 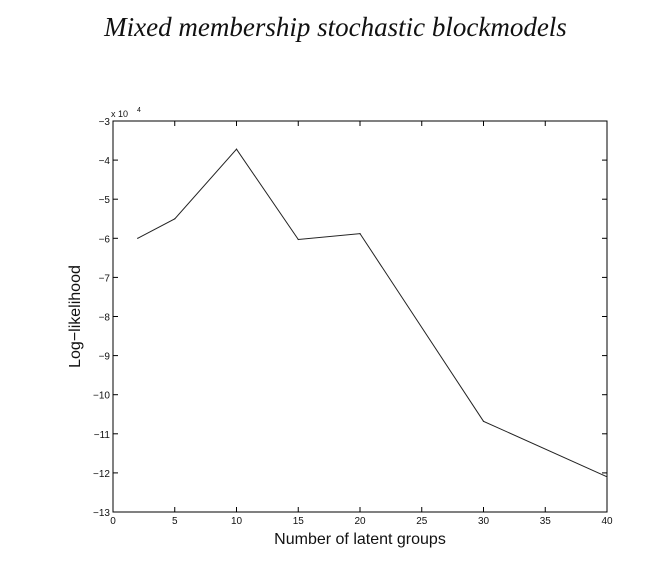 I want to click on y-tick-label: −9, so click(x=105, y=357).